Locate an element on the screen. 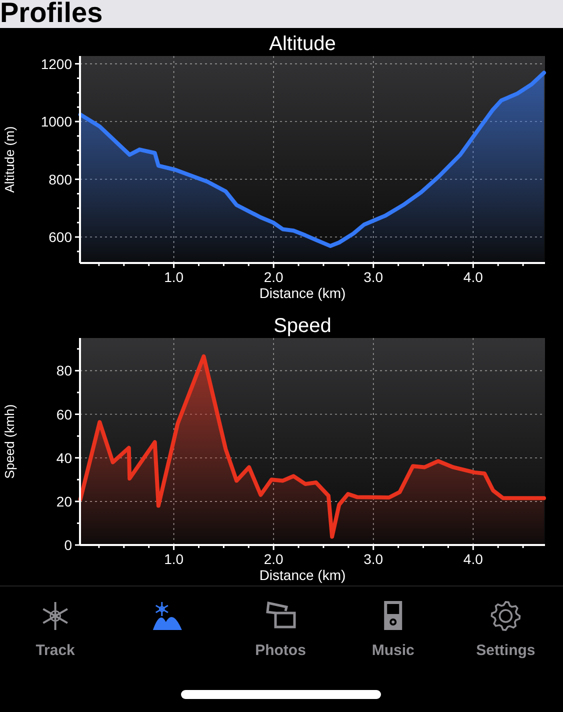 This screenshot has height=712, width=563. category-label: Music is located at coordinates (393, 650).